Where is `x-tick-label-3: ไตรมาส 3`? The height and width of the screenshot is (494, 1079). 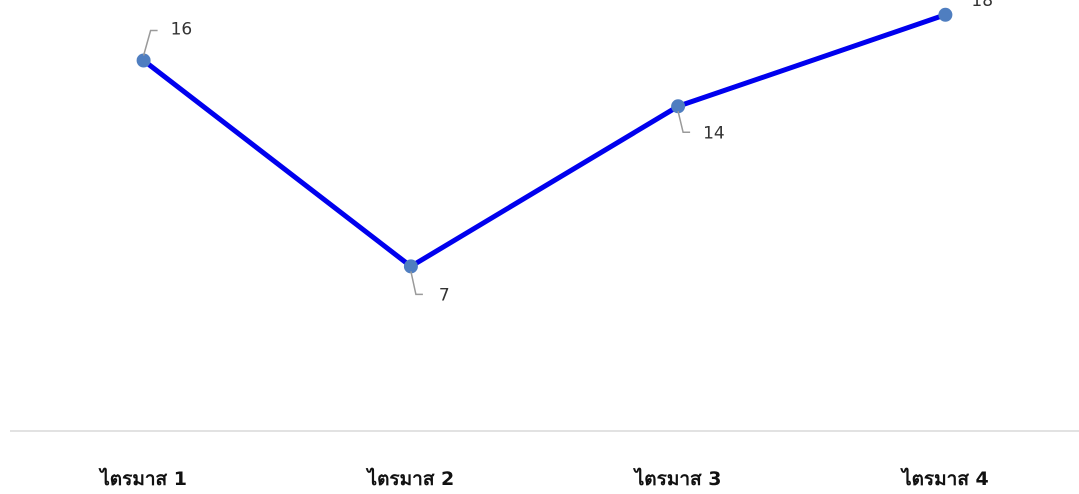
x-tick-label-3: ไตรมาส 3 is located at coordinates (677, 478).